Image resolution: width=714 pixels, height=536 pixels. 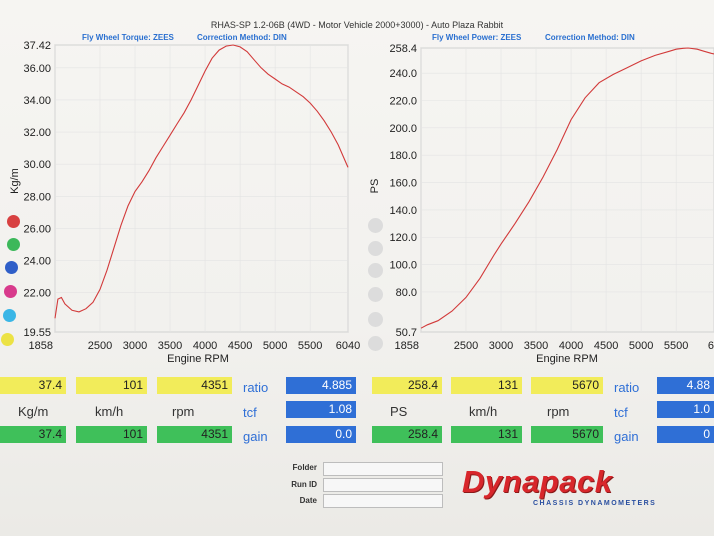 I want to click on torque-y-tick-label: 30.00, so click(x=37, y=165).